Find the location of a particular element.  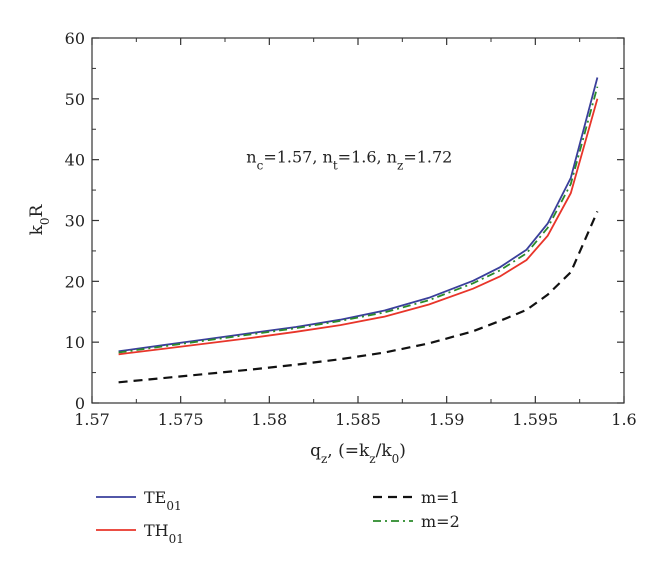

y-tick-label: 10 is located at coordinates (75, 342).